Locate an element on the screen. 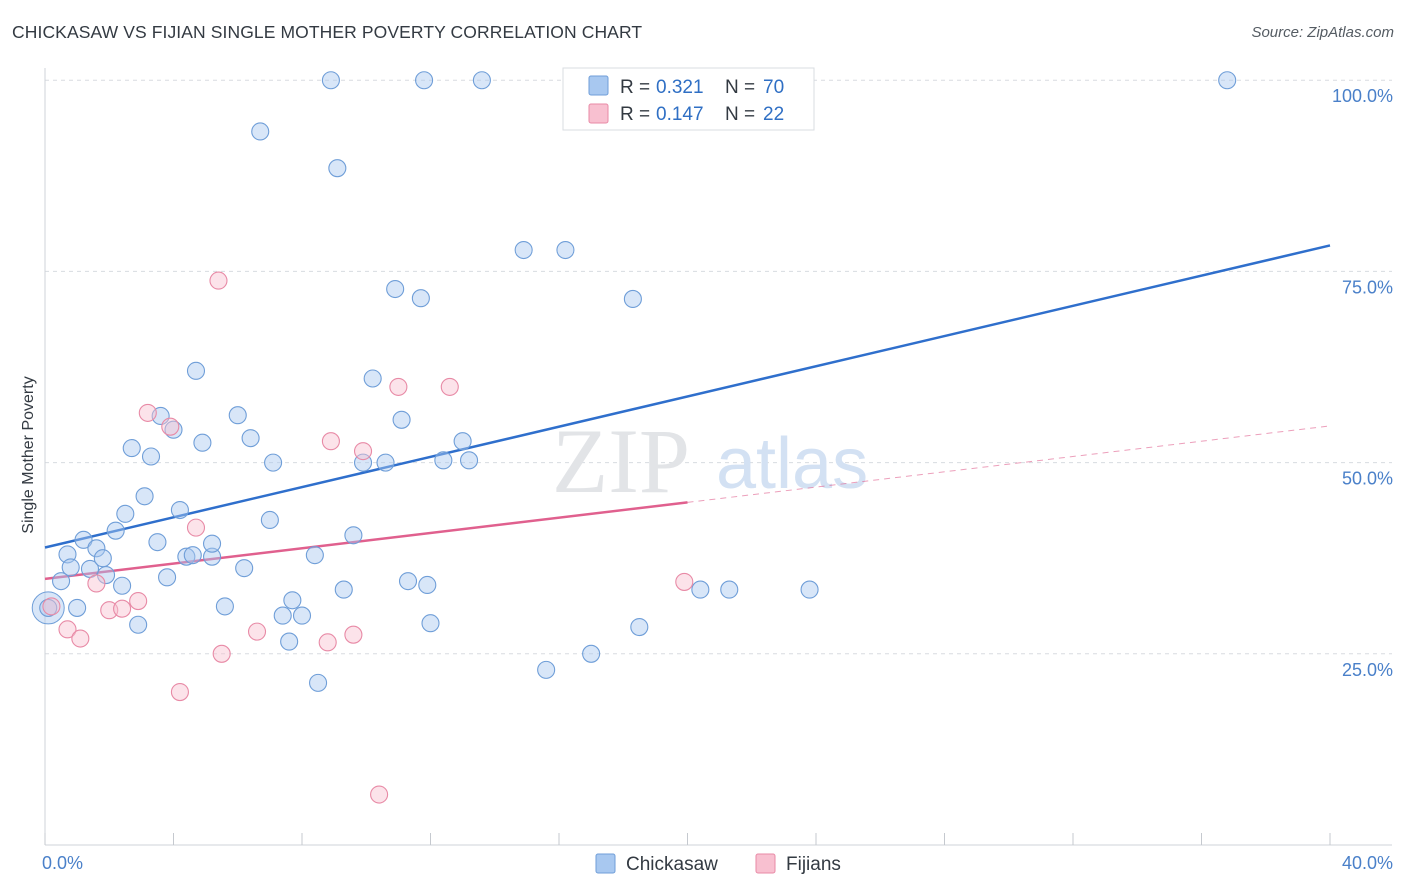 Image resolution: width=1406 pixels, height=892 pixels. stats-legend-swatch-chickasaw is located at coordinates (598, 85).